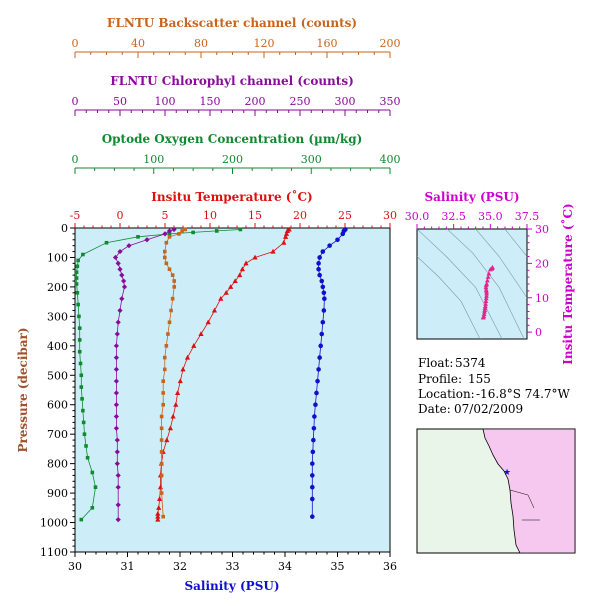  Describe the element at coordinates (57, 493) in the screenshot. I see `pressure-tick-label: 900` at that location.